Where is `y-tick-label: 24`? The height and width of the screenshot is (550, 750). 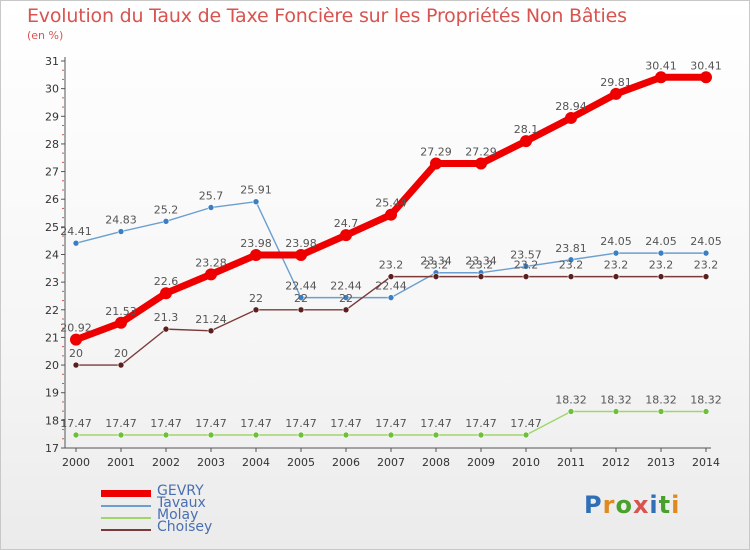 y-tick-label: 24 is located at coordinates (52, 255).